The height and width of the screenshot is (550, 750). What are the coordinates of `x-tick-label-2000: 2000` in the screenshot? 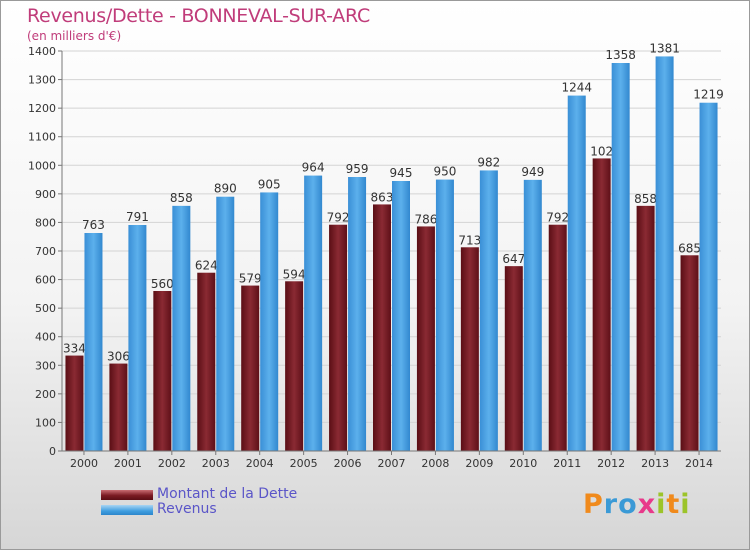 It's located at (84, 463).